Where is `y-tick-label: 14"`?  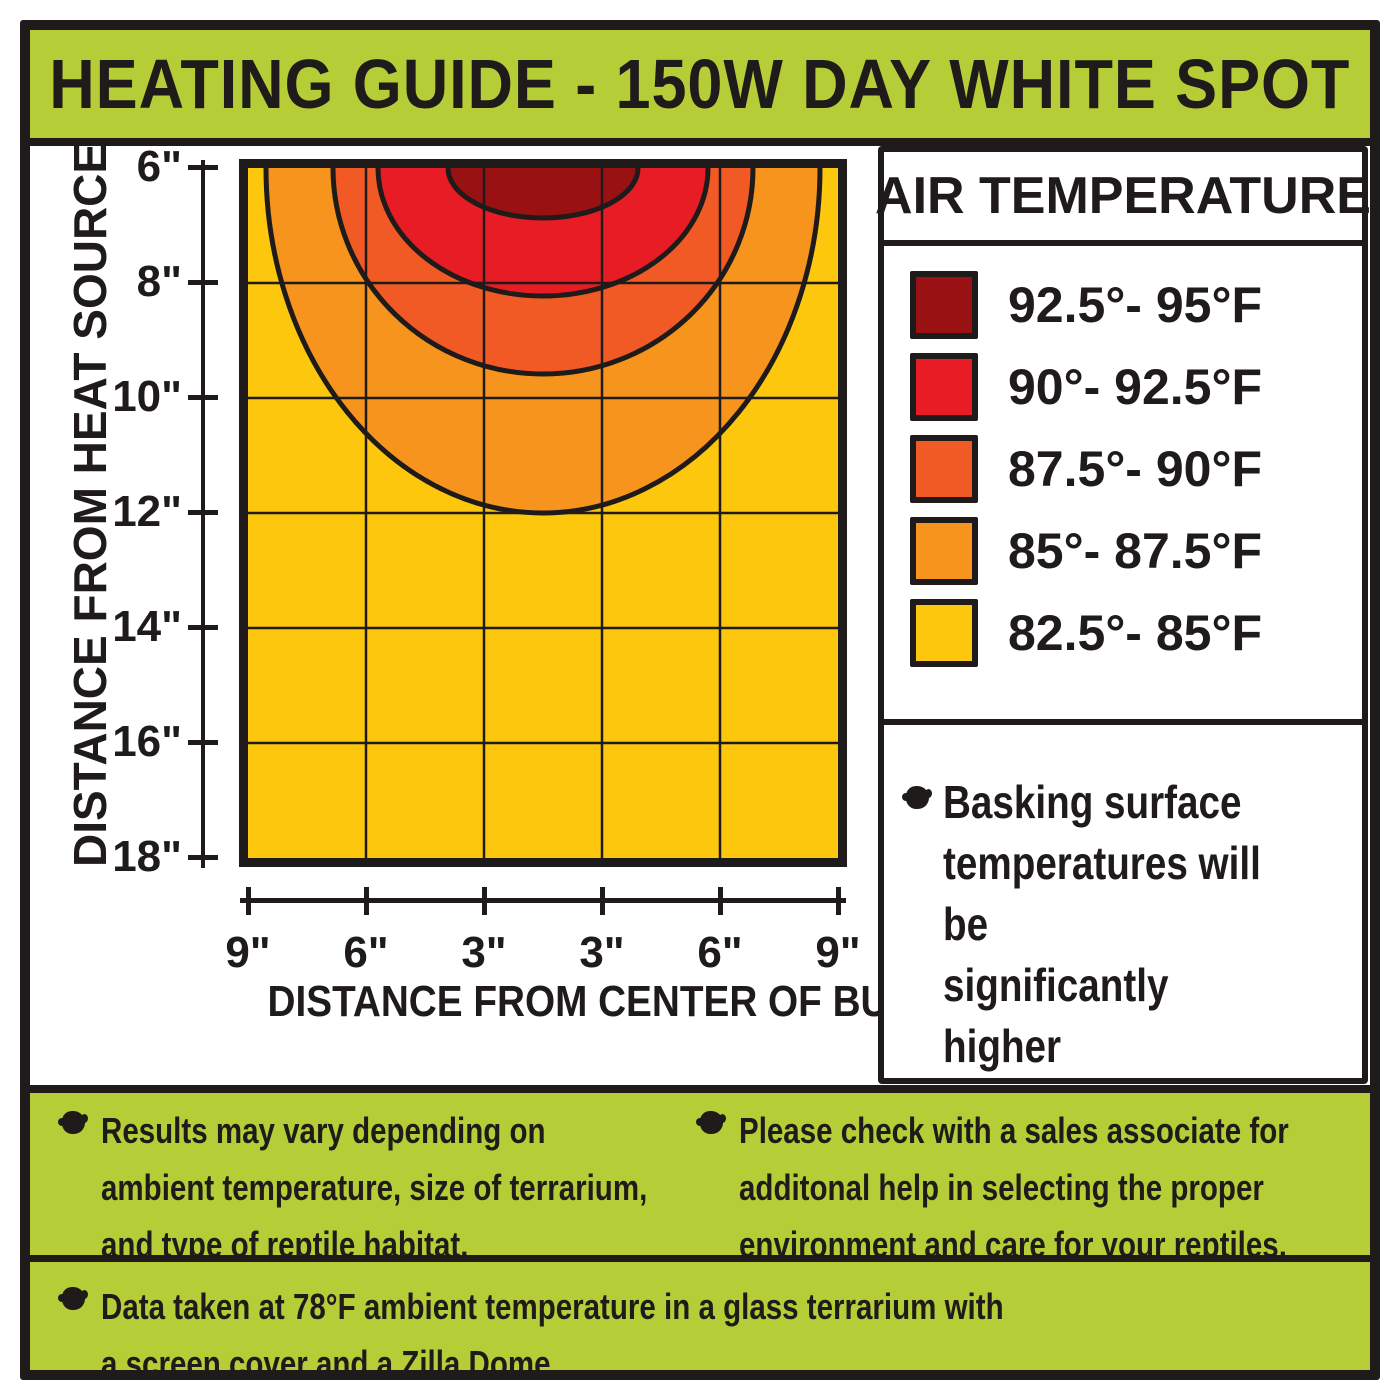 y-tick-label: 14" is located at coordinates (147, 626).